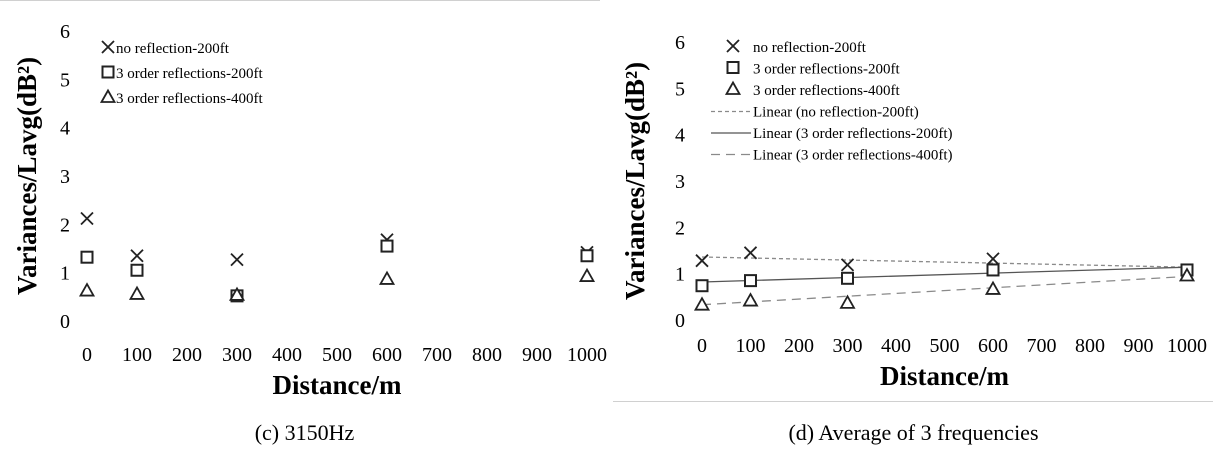 Image resolution: width=1218 pixels, height=461 pixels. Describe the element at coordinates (680, 275) in the screenshot. I see `chart-d-y-tick-label-1: 1` at that location.